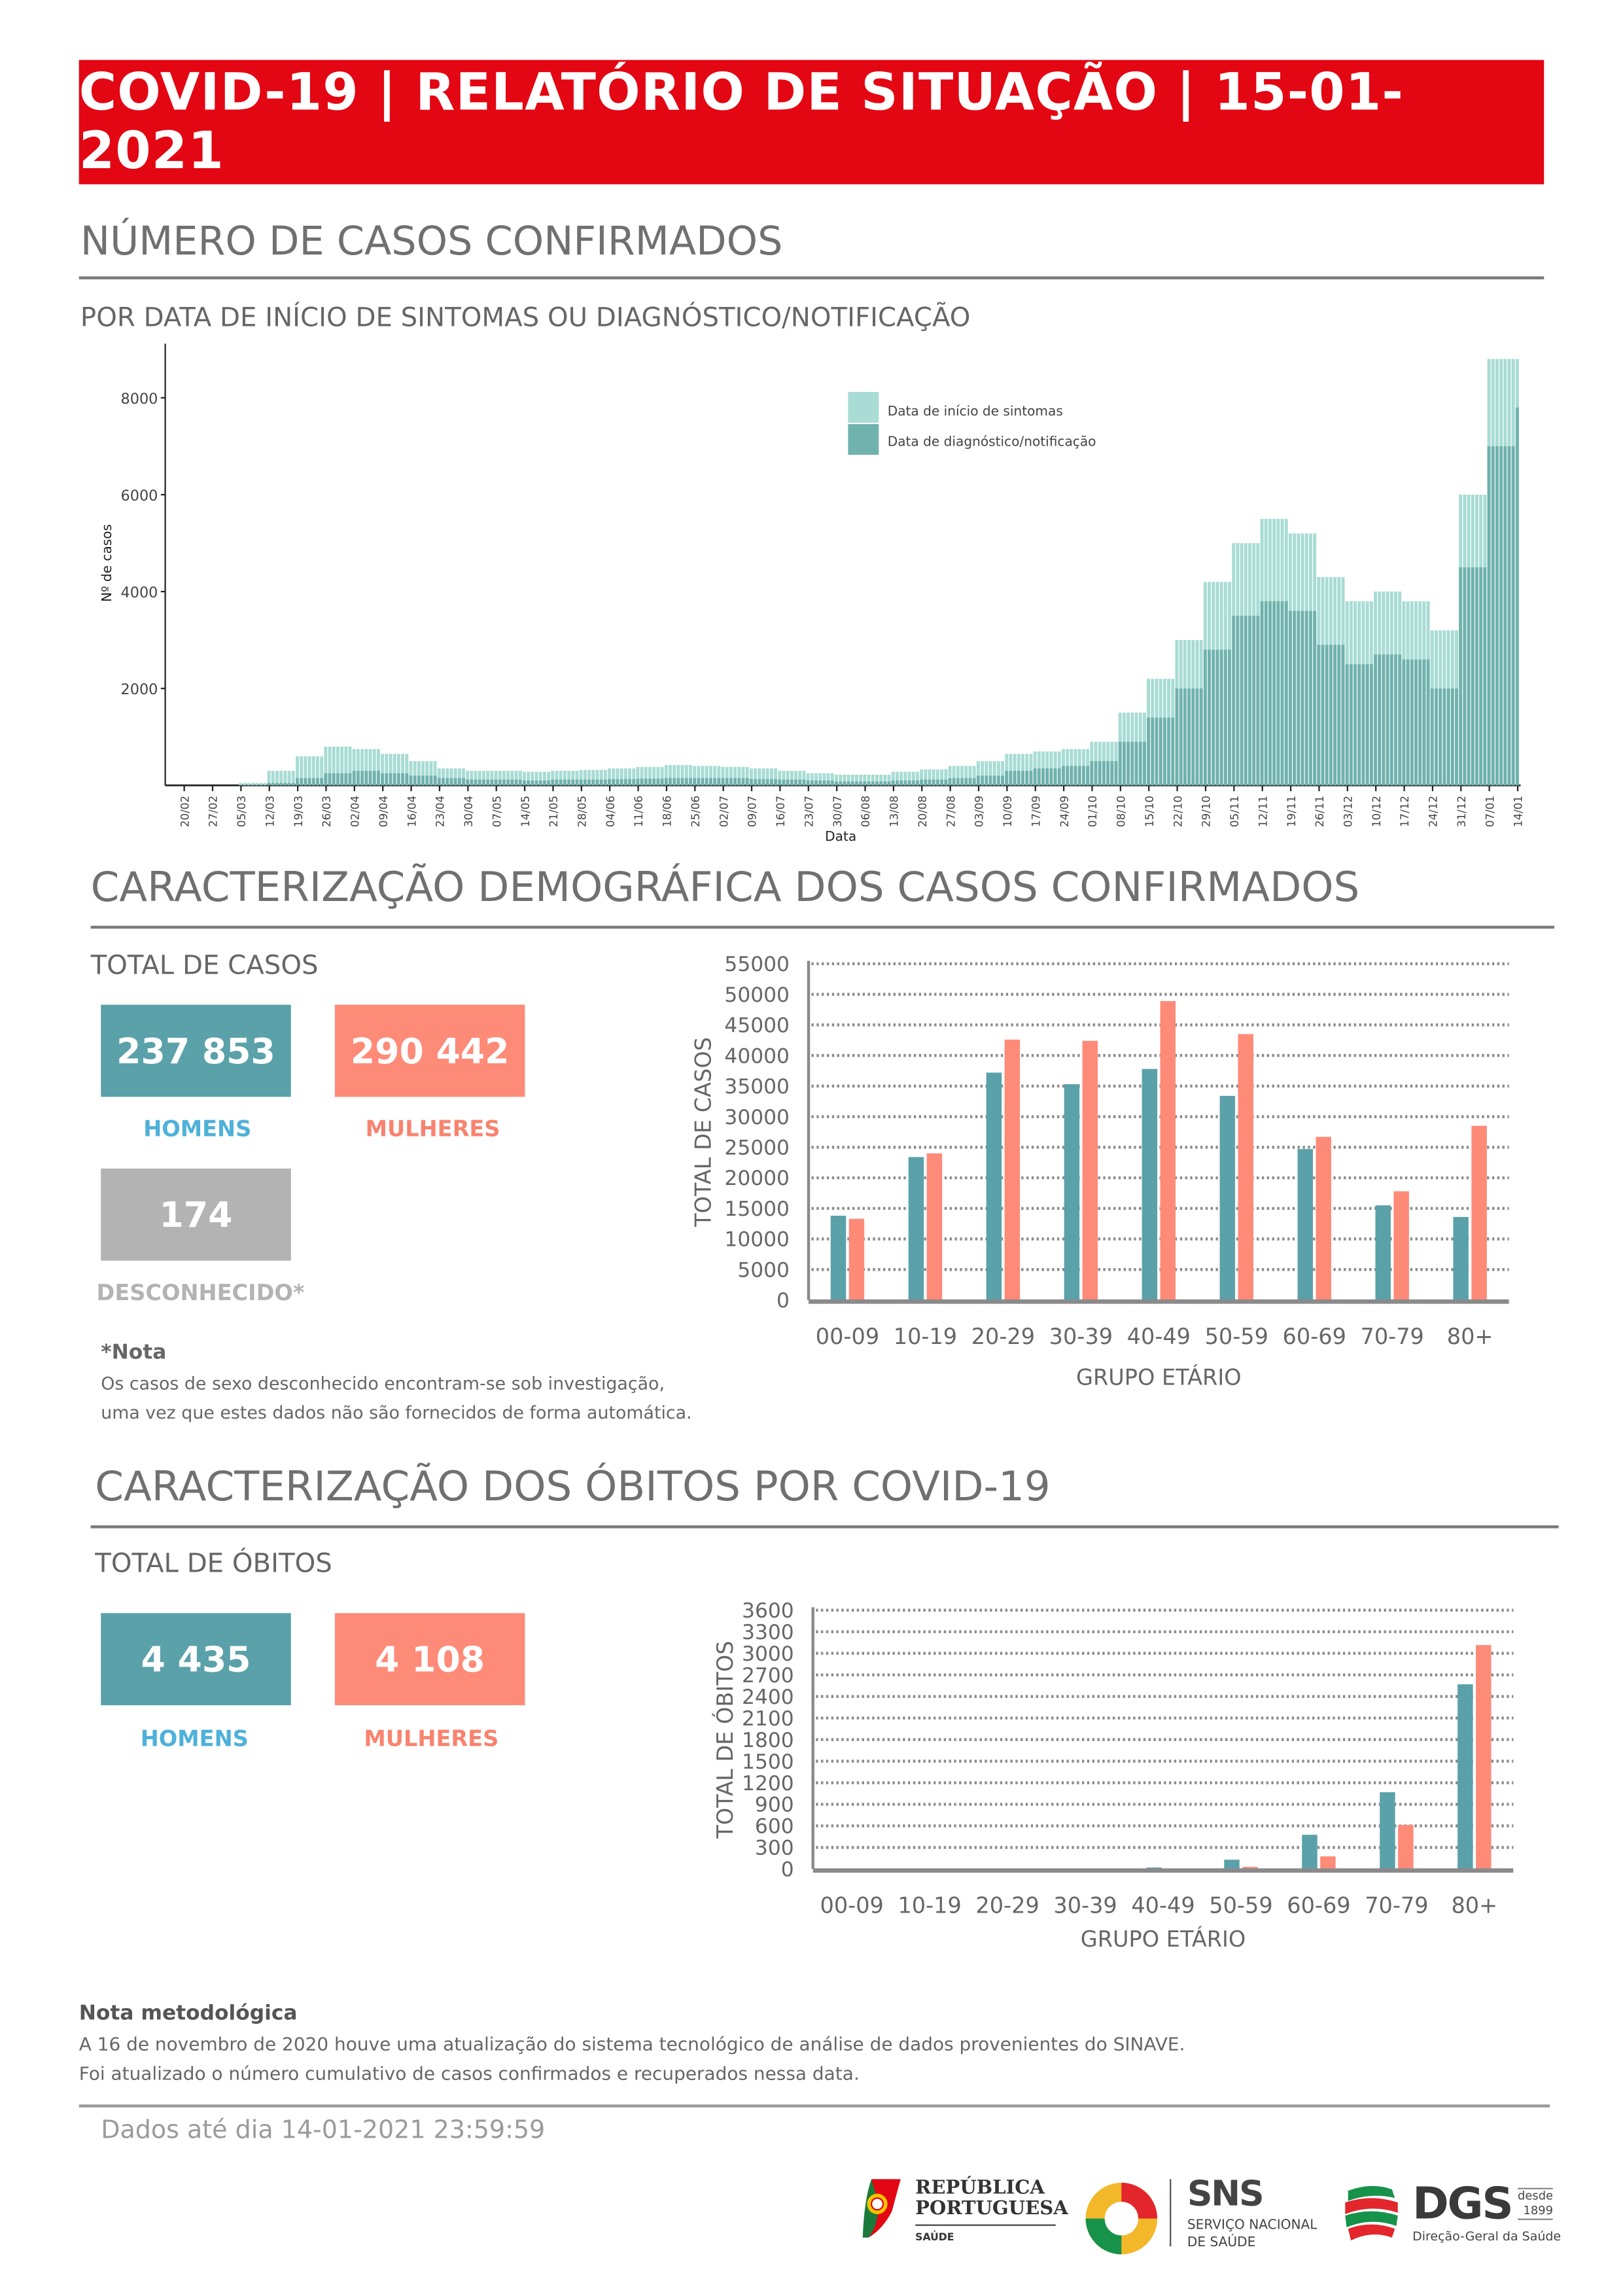  Describe the element at coordinates (768, 1783) in the screenshot. I see `y-tick-label: 1200` at that location.